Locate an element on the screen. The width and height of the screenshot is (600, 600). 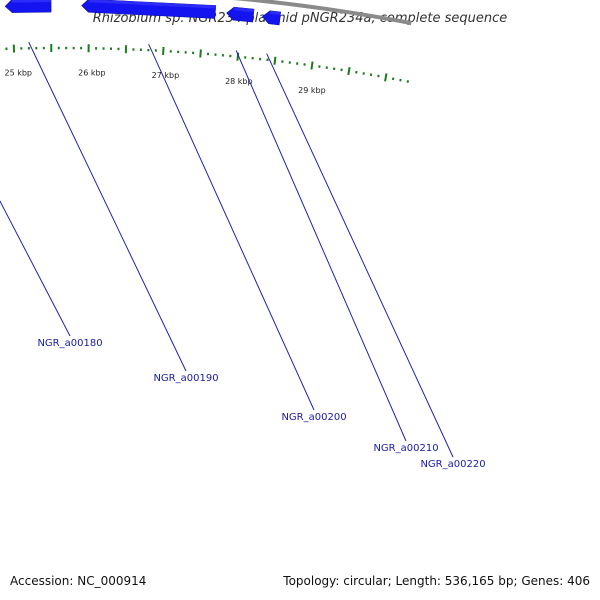
plasmid-backbone is located at coordinates (322, 13).